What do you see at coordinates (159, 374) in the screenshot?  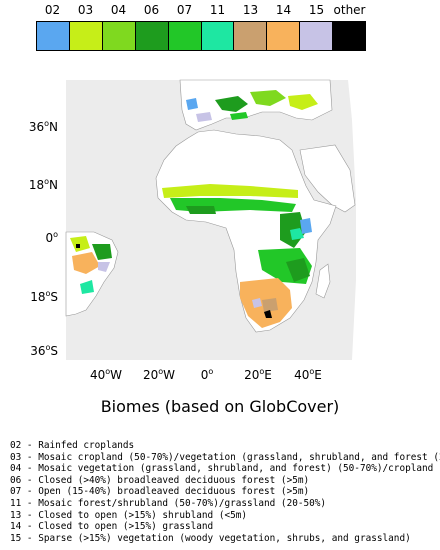 I see `lon-label: 20oW` at bounding box center [159, 374].